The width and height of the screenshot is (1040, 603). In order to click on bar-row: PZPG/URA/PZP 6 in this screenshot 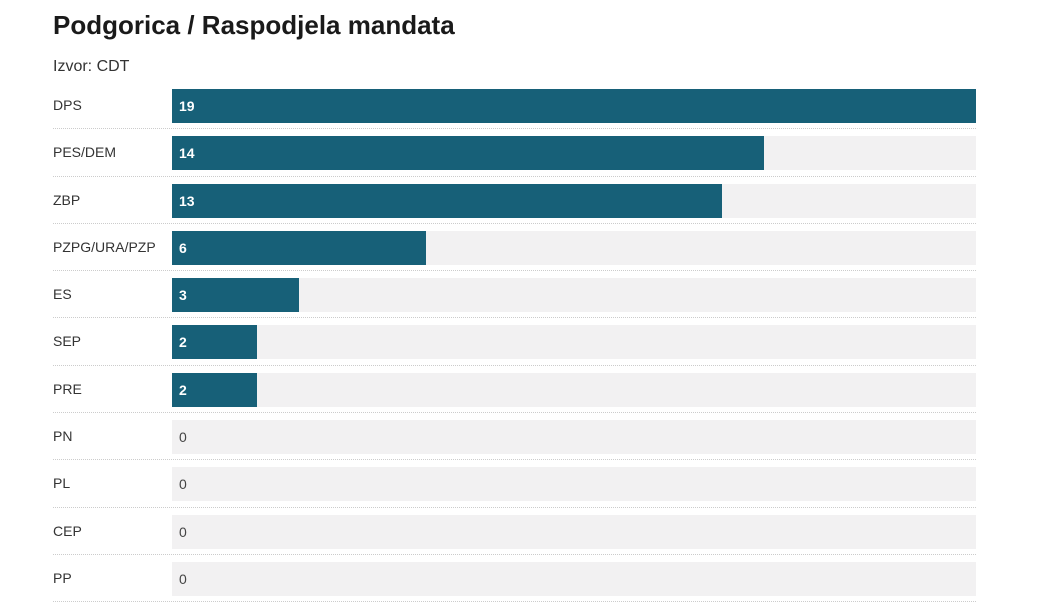, I will do `click(514, 248)`.